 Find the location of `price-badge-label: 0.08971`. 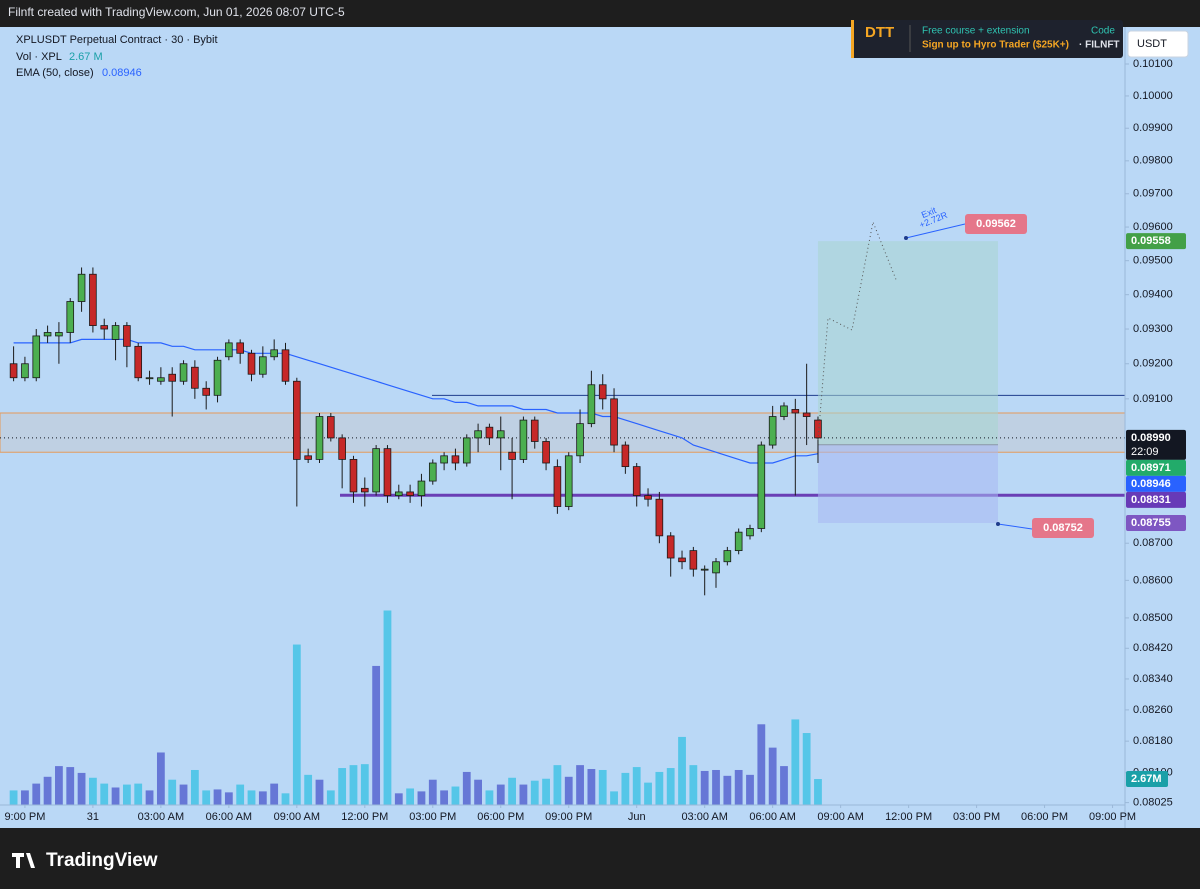

price-badge-label: 0.08971 is located at coordinates (1151, 468).